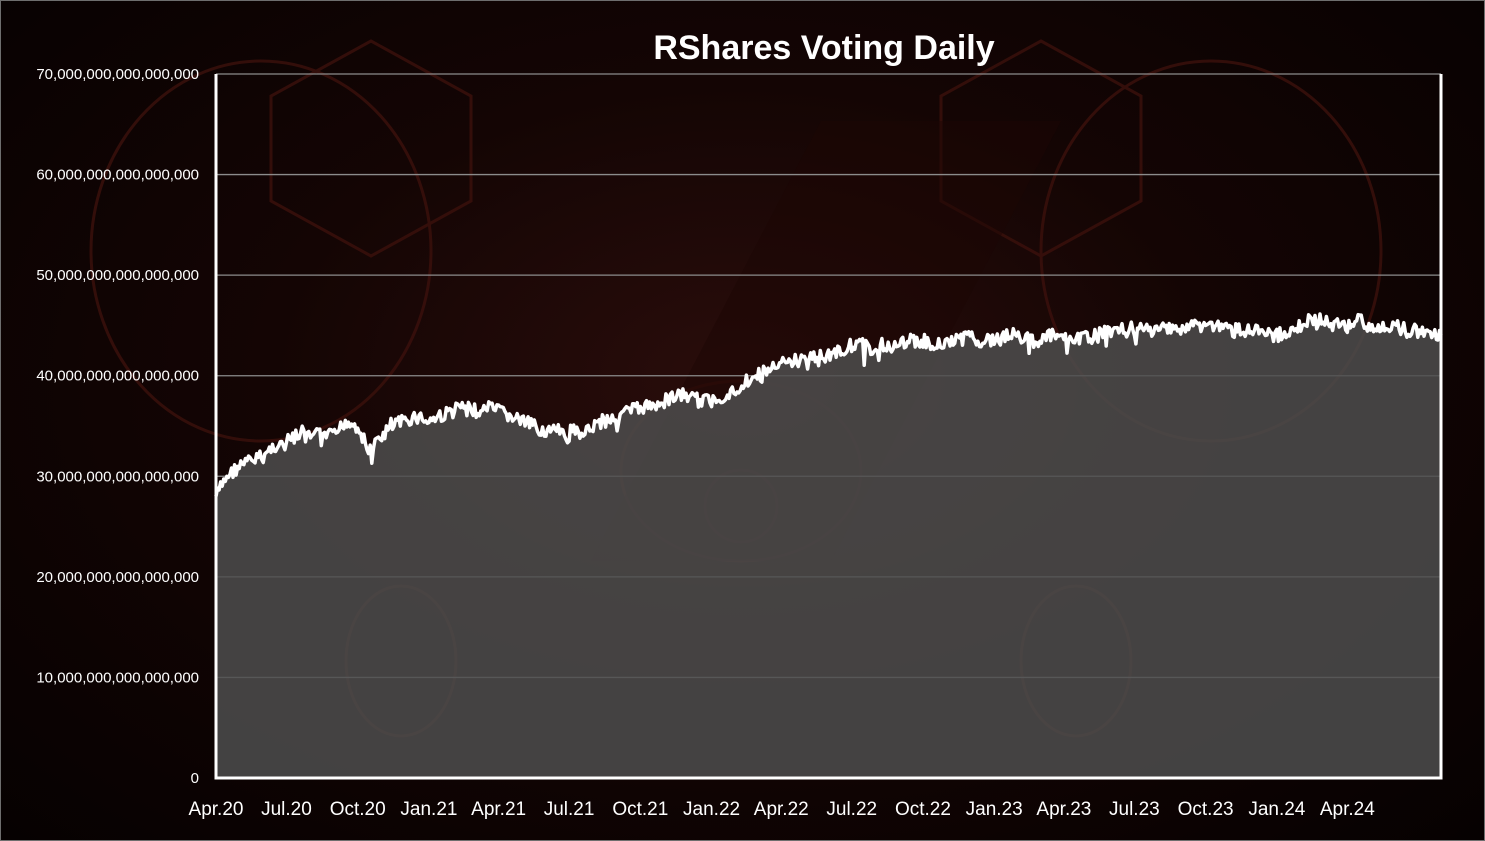 The image size is (1485, 841). I want to click on x-tick-label: Jul.23, so click(1134, 809).